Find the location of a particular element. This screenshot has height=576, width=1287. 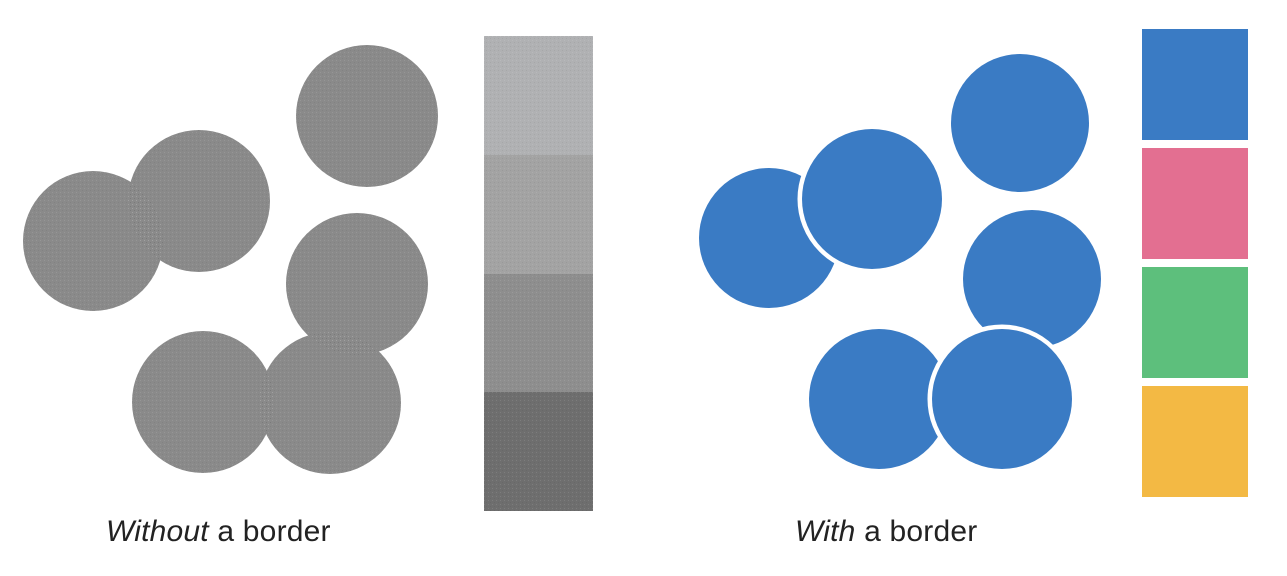

yellow-swatch is located at coordinates (1195, 441).